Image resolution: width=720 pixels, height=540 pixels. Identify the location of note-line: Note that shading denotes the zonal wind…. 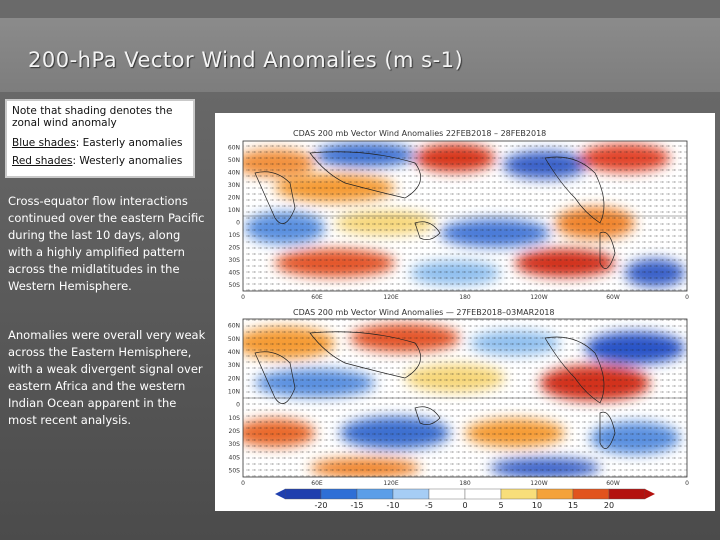
(92, 117).